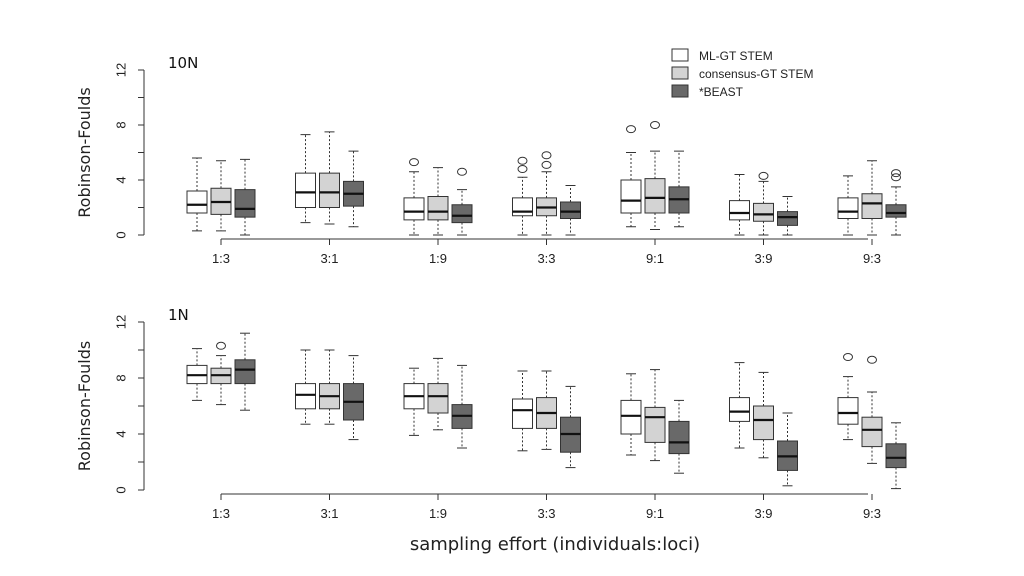 The height and width of the screenshot is (576, 1024). What do you see at coordinates (353, 398) in the screenshot?
I see `box--beast-3-1` at bounding box center [353, 398].